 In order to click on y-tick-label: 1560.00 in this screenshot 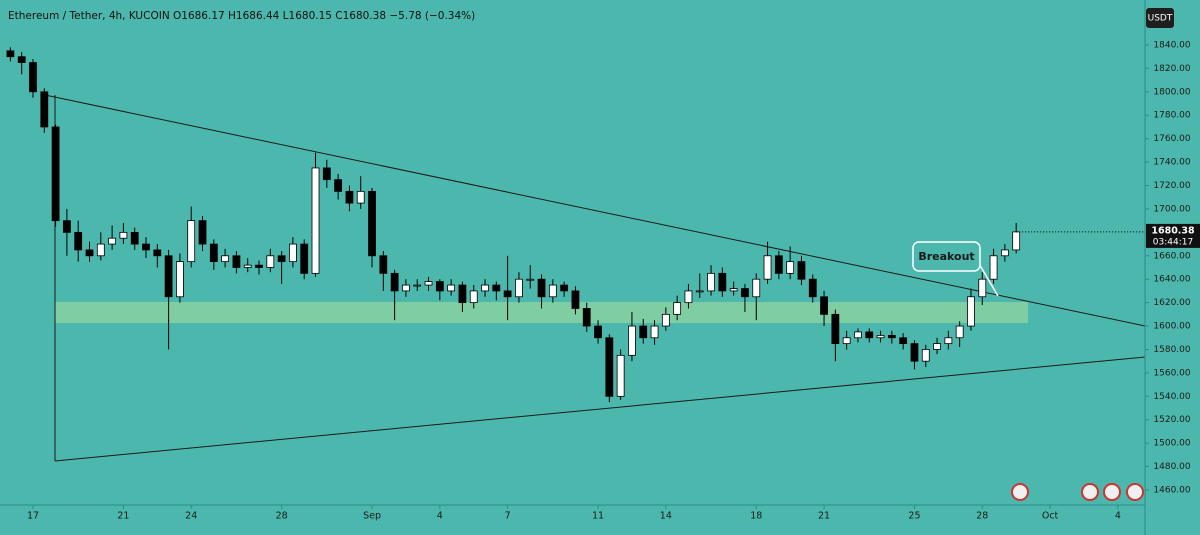, I will do `click(1171, 373)`.